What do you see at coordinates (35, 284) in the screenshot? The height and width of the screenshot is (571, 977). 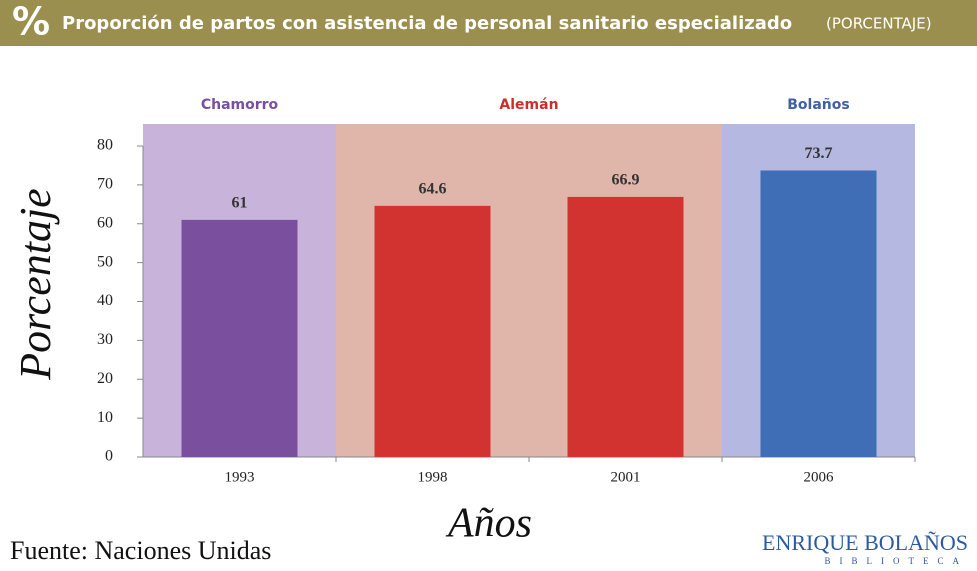 I see `y-axis-label: Porcentaje` at bounding box center [35, 284].